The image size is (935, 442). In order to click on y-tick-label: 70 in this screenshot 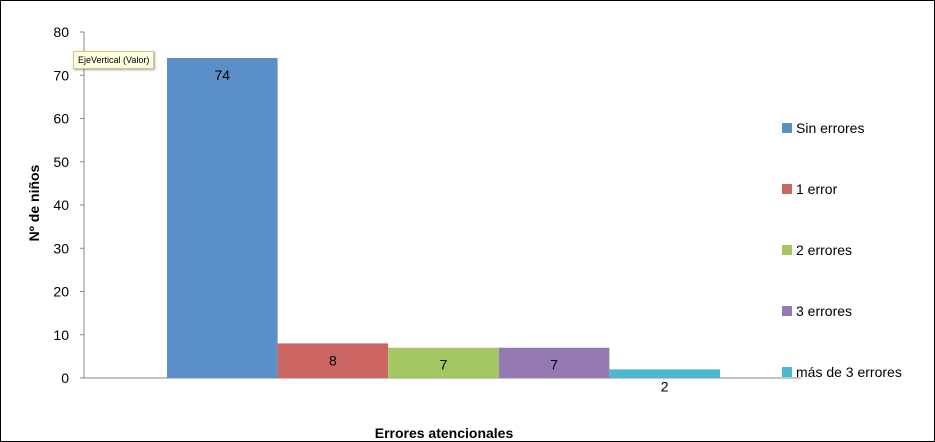, I will do `click(61, 75)`.